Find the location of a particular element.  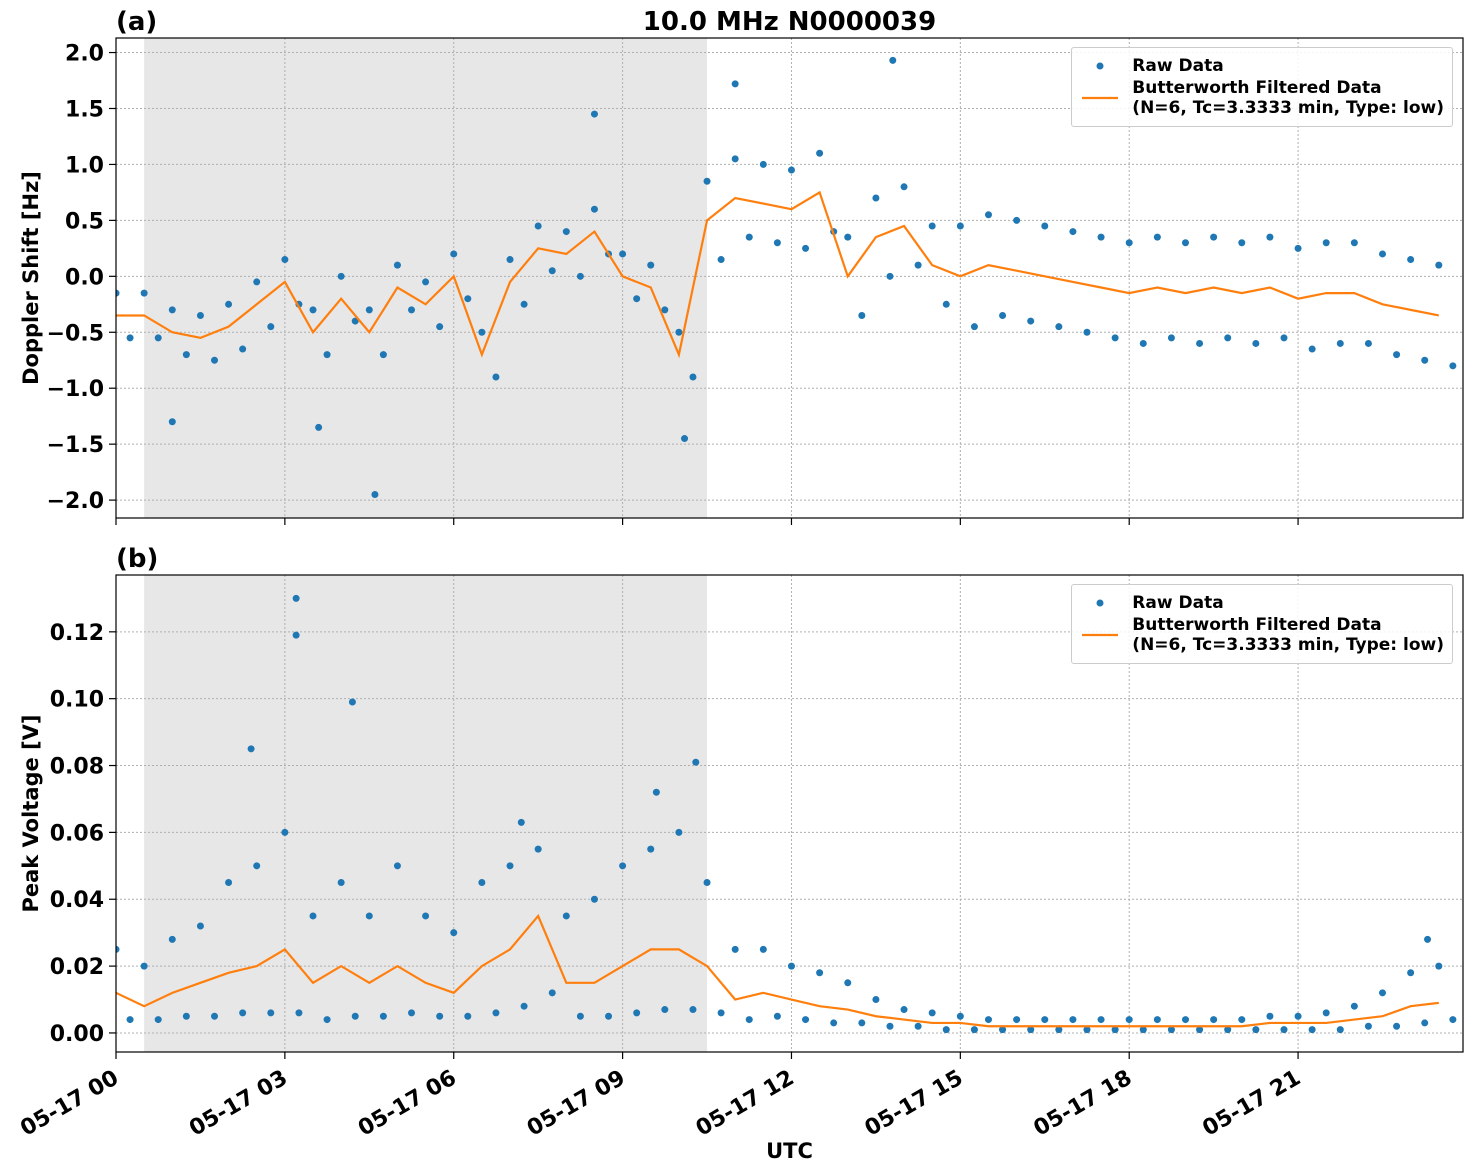

y-tick-label: −2.0 is located at coordinates (75, 501).